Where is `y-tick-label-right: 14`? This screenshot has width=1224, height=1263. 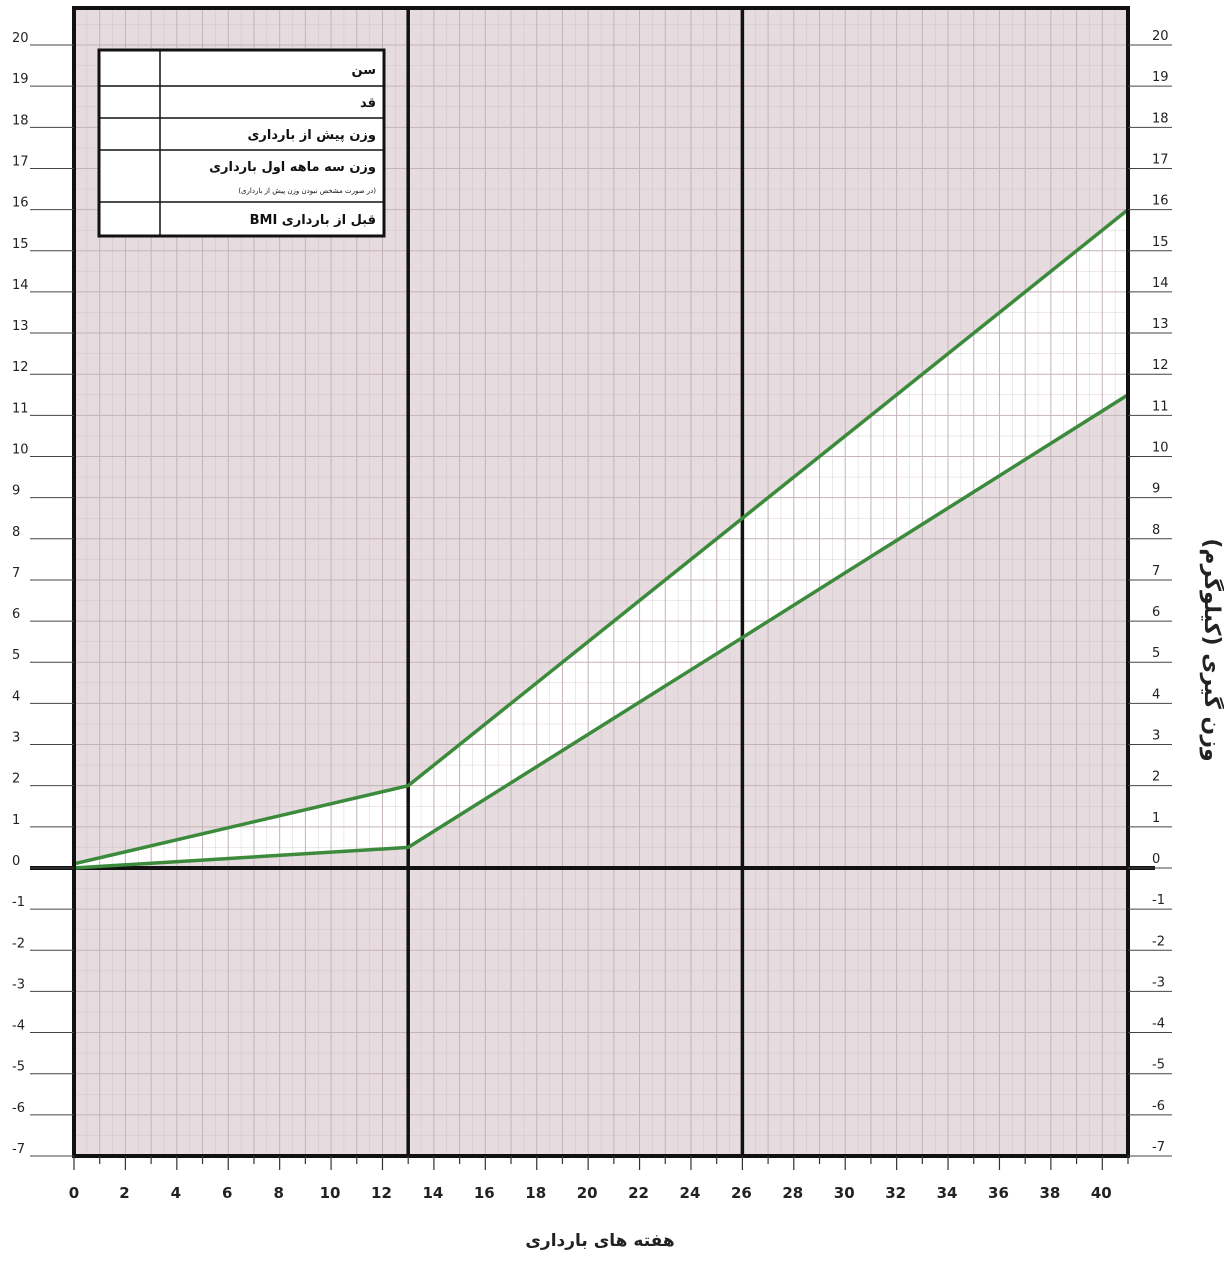 y-tick-label-right: 14 is located at coordinates (1160, 283).